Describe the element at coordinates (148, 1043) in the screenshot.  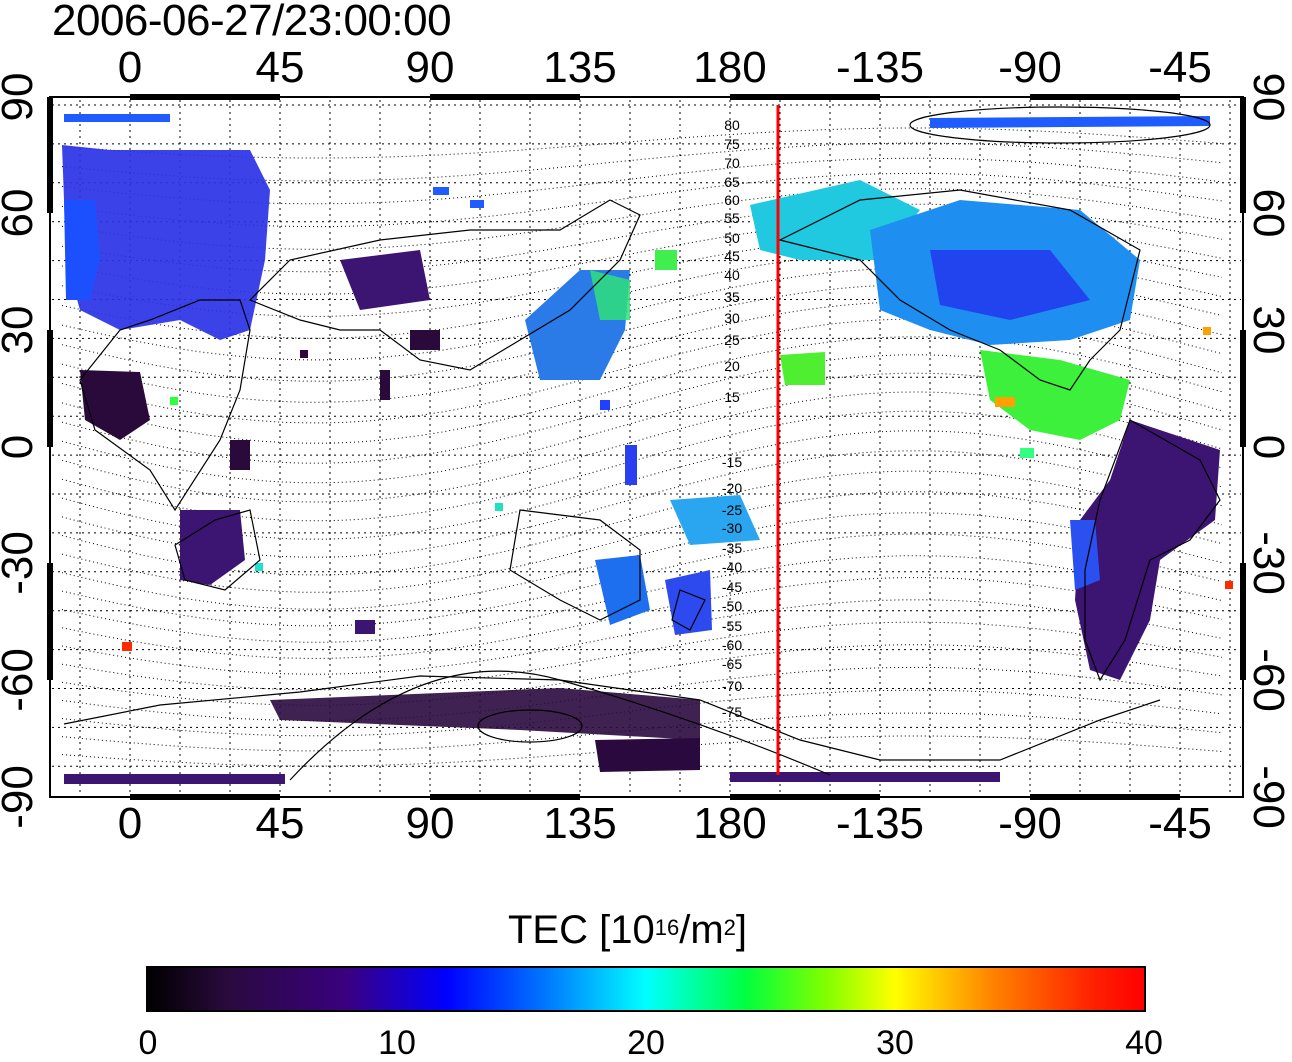
I see `colorbar-tick-label: 0` at that location.